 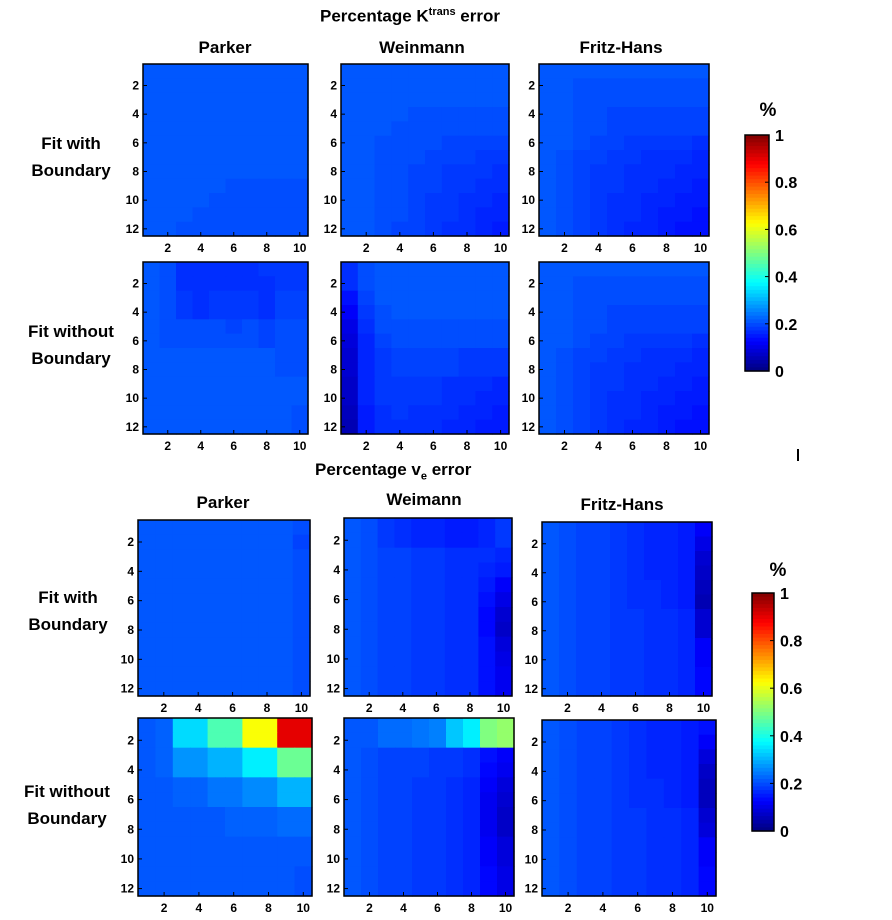 What do you see at coordinates (336, 600) in the screenshot?
I see `y-tick-label: 6` at bounding box center [336, 600].